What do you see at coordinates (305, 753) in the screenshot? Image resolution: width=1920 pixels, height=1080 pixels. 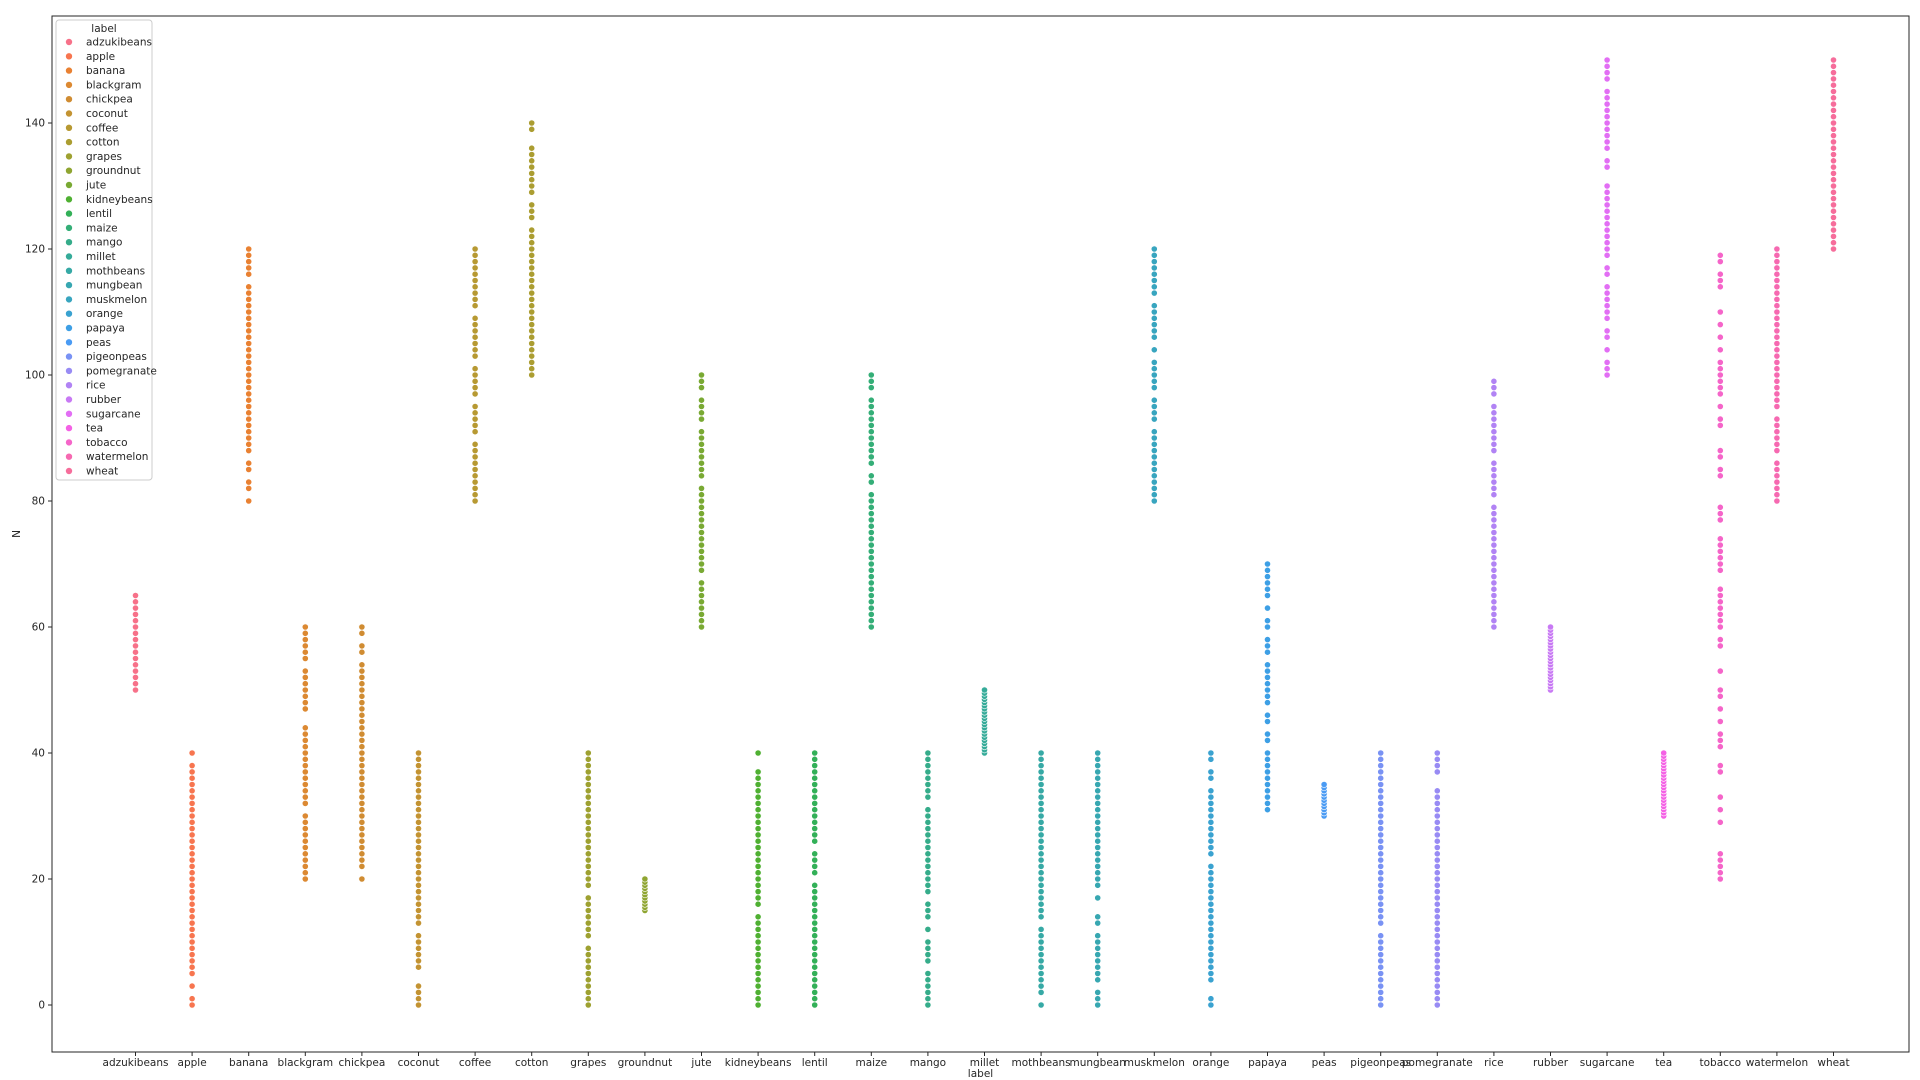 I see `series-blackgram` at bounding box center [305, 753].